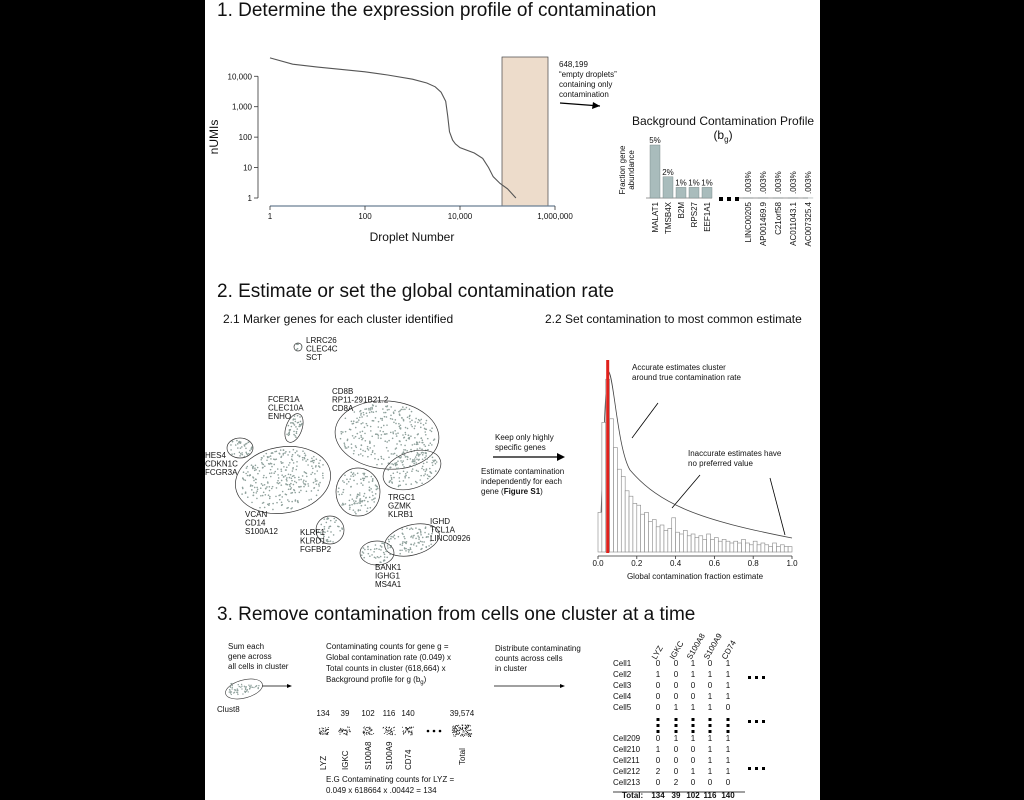  I want to click on y-tick-label: 1, so click(250, 198).